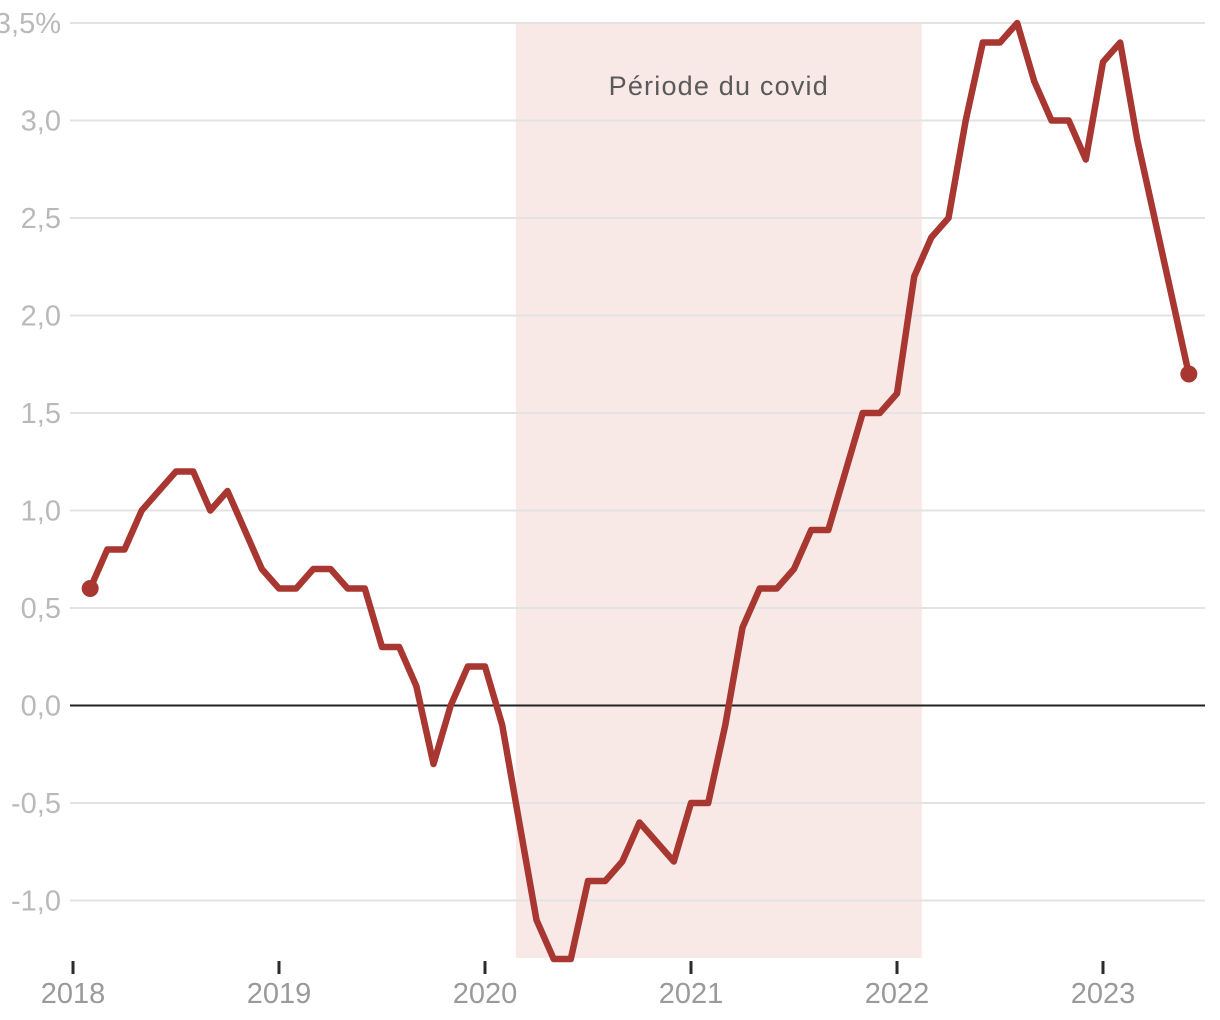  Describe the element at coordinates (90, 588) in the screenshot. I see `series-start-dot` at that location.